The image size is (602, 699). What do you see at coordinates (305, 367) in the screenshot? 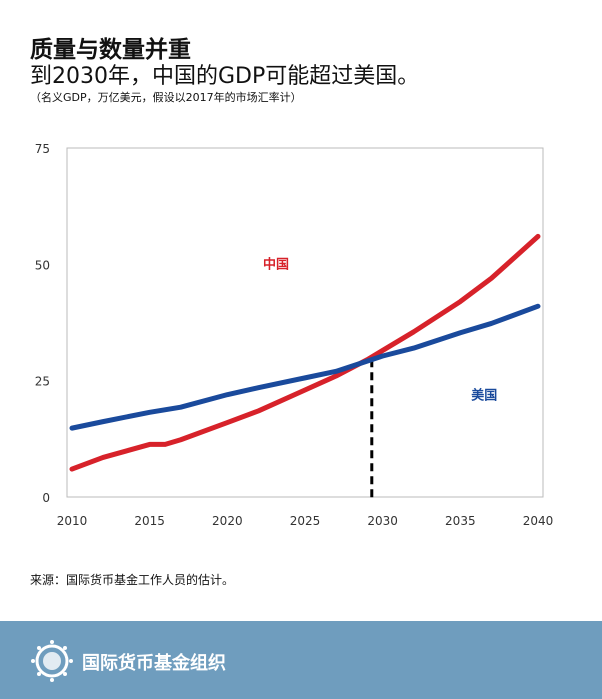
I see `usa-series-line` at bounding box center [305, 367].